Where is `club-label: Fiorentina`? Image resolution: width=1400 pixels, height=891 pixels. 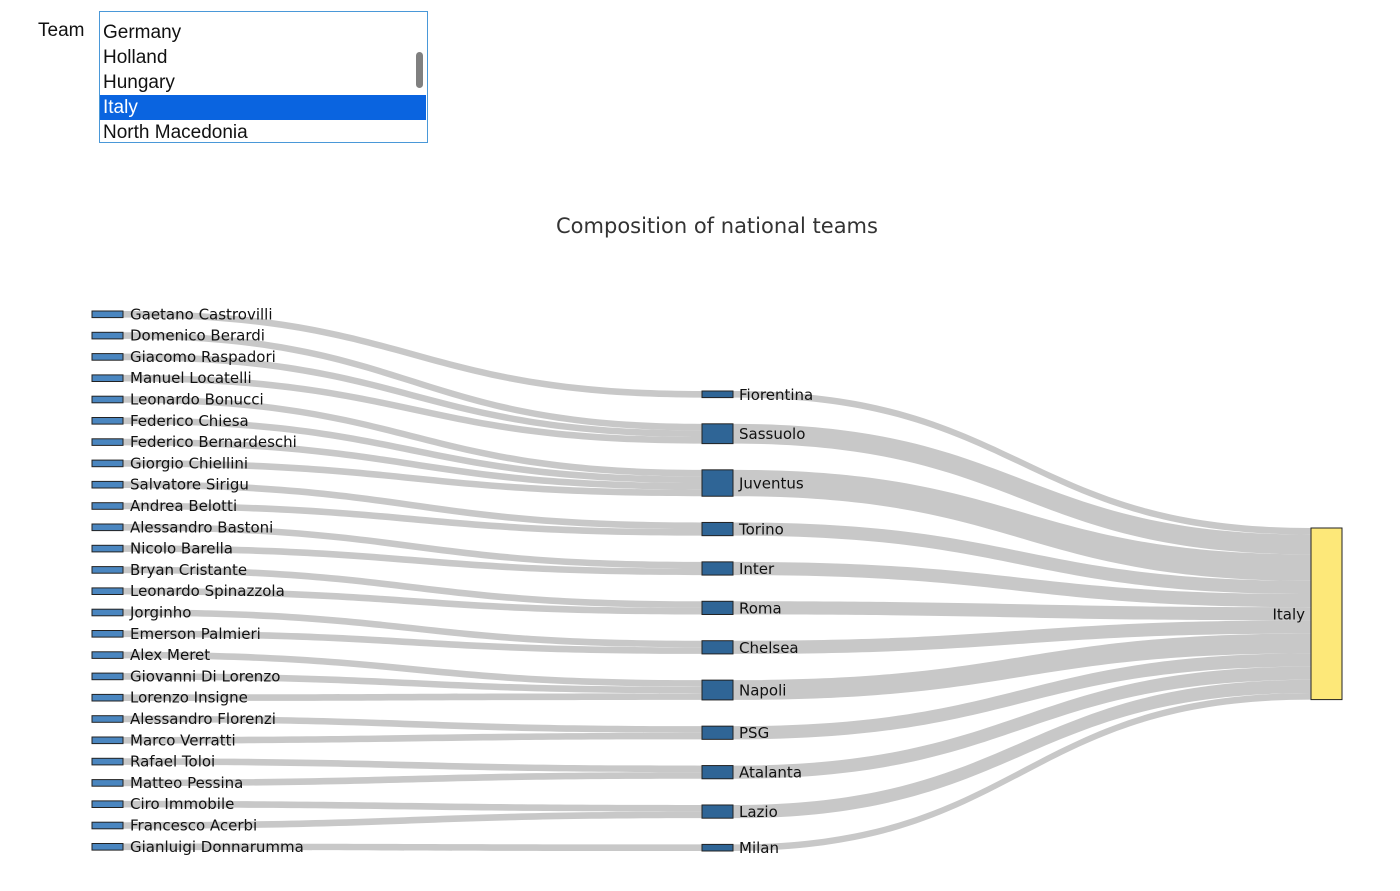
club-label: Fiorentina is located at coordinates (776, 395).